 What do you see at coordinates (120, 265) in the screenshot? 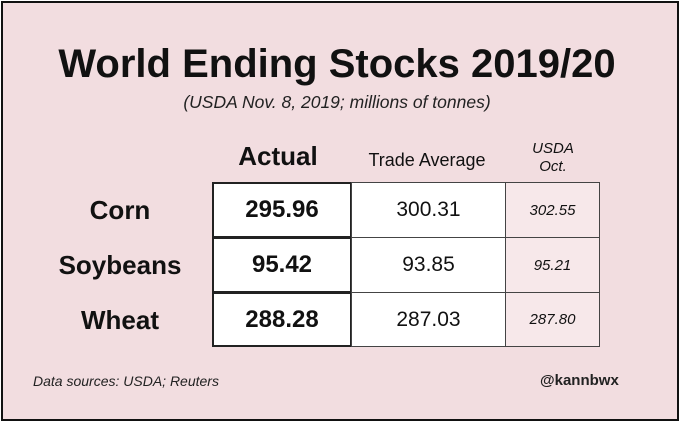
I see `row-label-soybeans: Soybeans` at bounding box center [120, 265].